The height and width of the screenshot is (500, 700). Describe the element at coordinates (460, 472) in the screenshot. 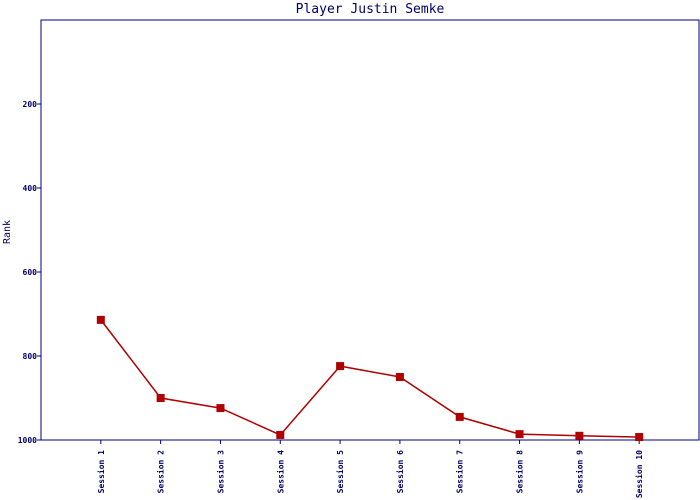

I see `x-tick-label: Session 7` at that location.